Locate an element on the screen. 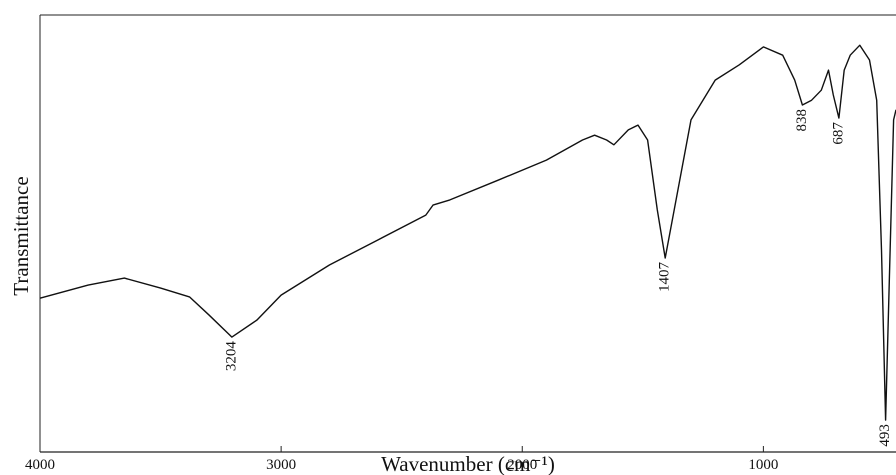 The width and height of the screenshot is (896, 475). x-axis-label: Wavenumber (cm⁻¹) is located at coordinates (468, 463).